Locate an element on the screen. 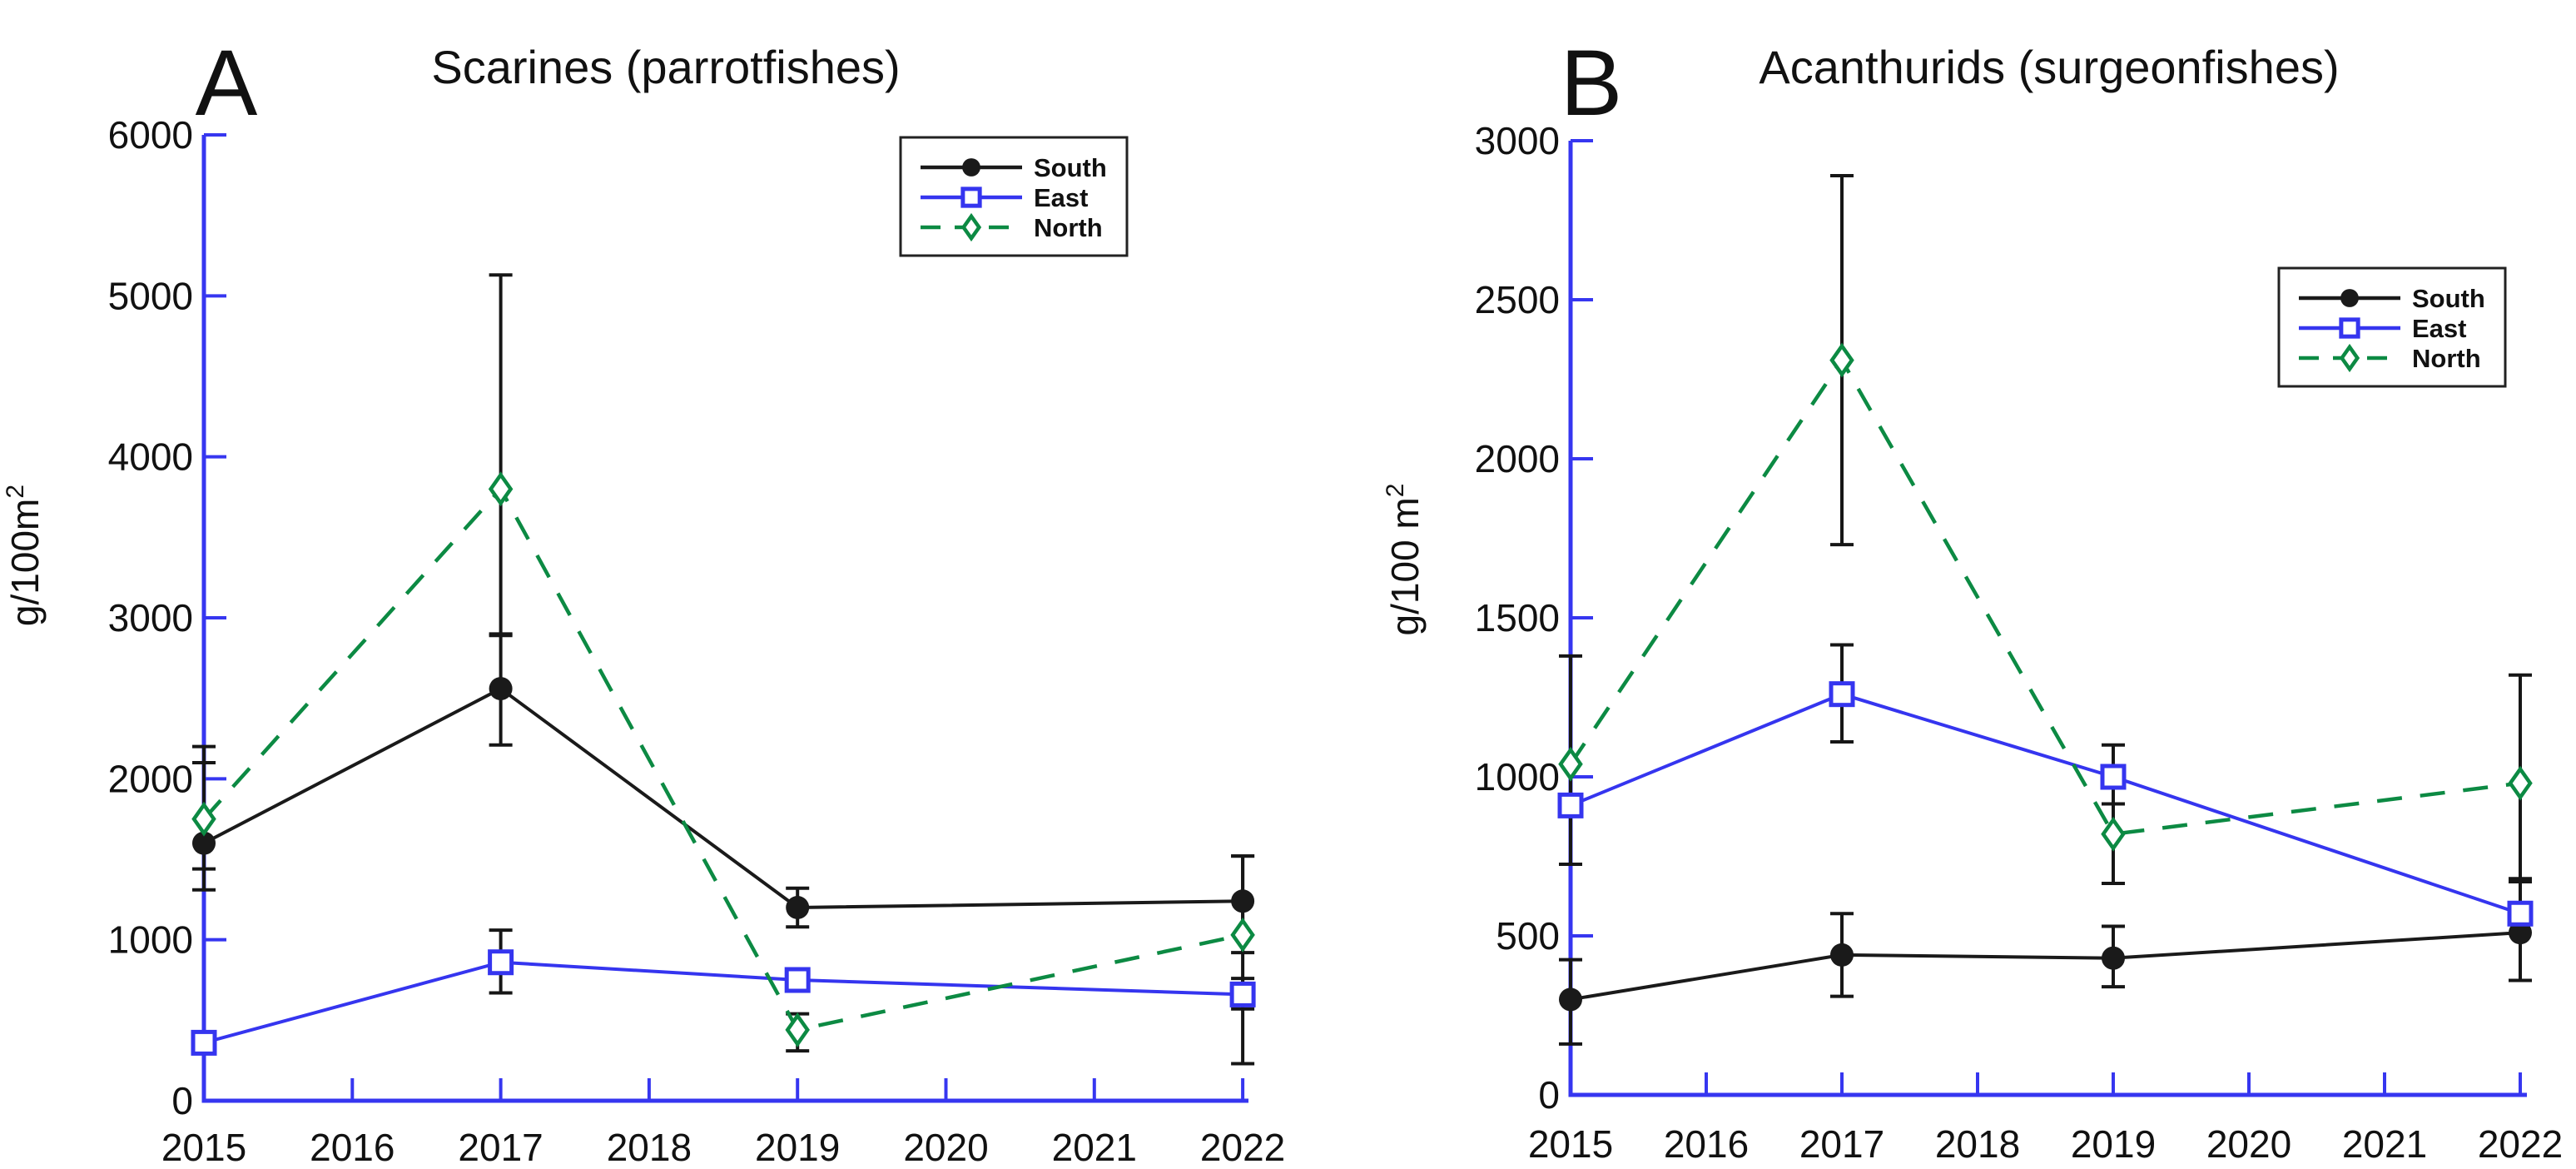 This screenshot has width=2576, height=1169. y-tick-label: 500 is located at coordinates (1528, 936).